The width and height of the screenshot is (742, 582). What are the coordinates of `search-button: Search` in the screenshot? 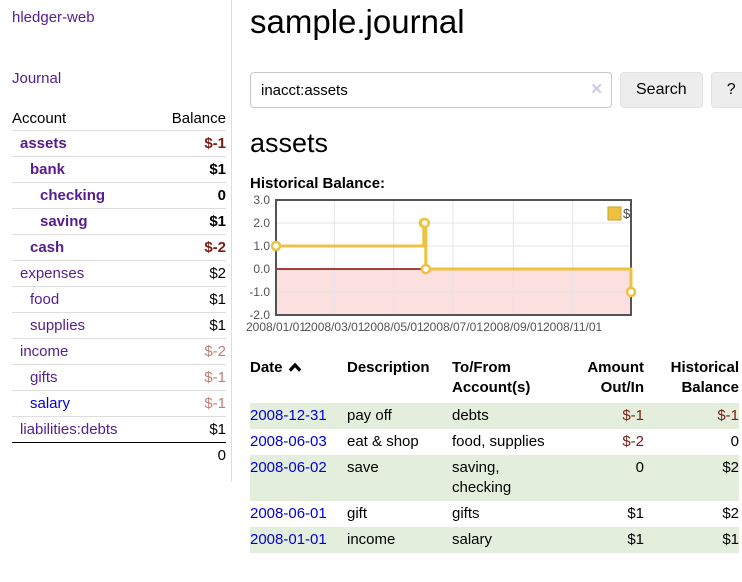 It's located at (661, 90).